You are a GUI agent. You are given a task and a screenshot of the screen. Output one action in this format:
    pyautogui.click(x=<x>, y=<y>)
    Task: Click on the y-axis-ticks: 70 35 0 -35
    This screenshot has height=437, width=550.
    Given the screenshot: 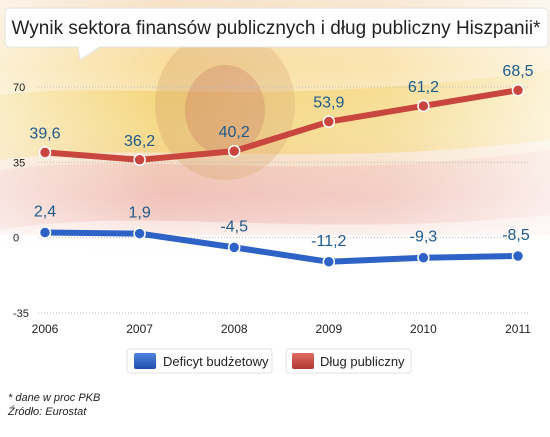 What is the action you would take?
    pyautogui.click(x=21, y=201)
    